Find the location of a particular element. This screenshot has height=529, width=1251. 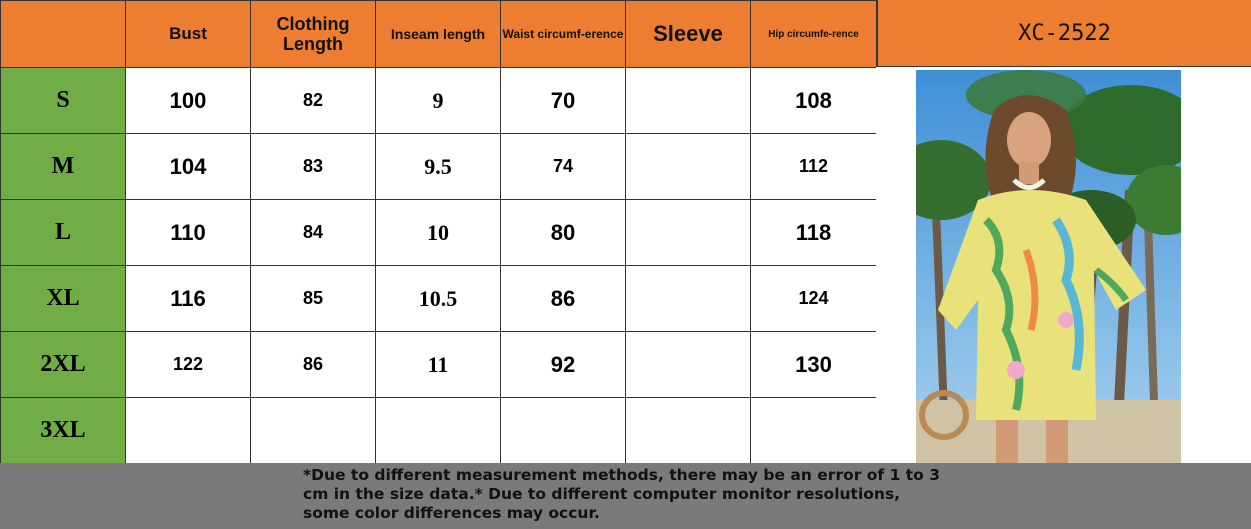

size-label: 3XL is located at coordinates (63, 430).